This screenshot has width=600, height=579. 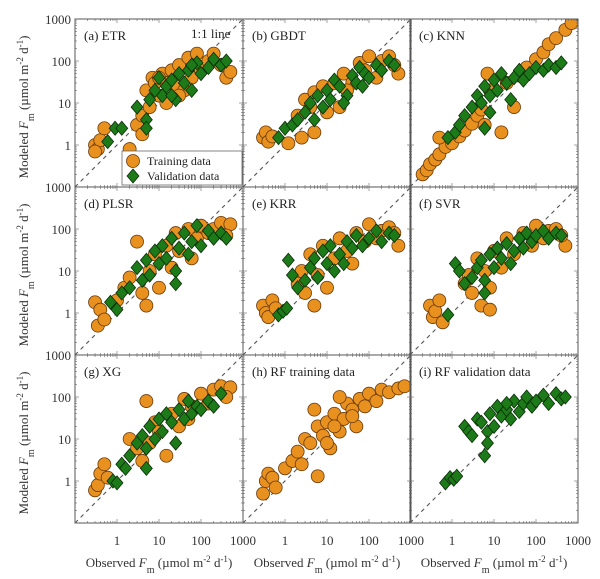 What do you see at coordinates (505, 438) in the screenshot?
I see `points-i` at bounding box center [505, 438].